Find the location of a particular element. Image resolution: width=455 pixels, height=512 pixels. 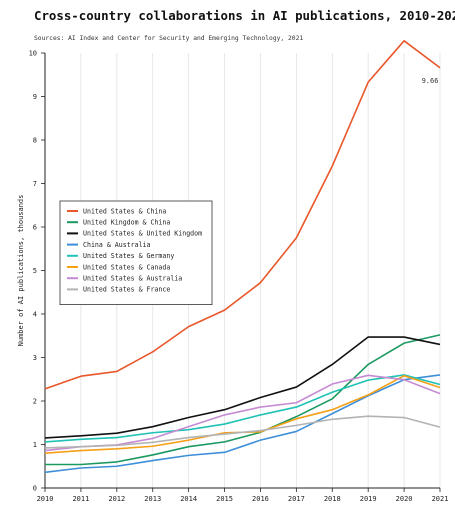

x-tick-label-2017: 2017 is located at coordinates (296, 499).